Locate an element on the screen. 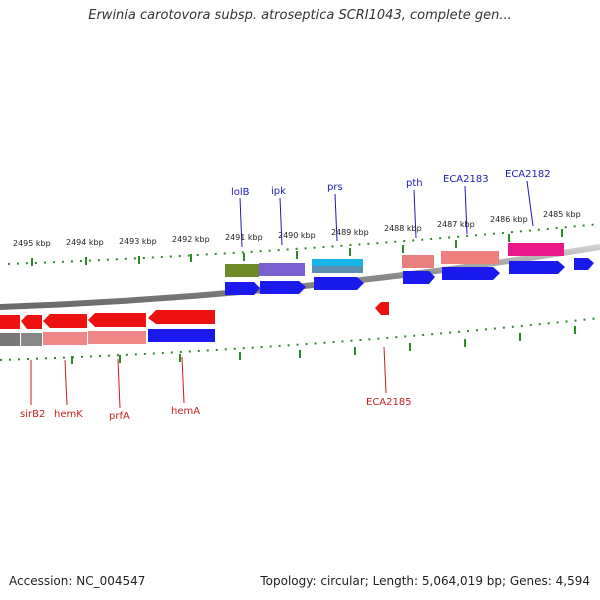 The width and height of the screenshot is (600, 600). top-major-ticks is located at coordinates (297, 247).